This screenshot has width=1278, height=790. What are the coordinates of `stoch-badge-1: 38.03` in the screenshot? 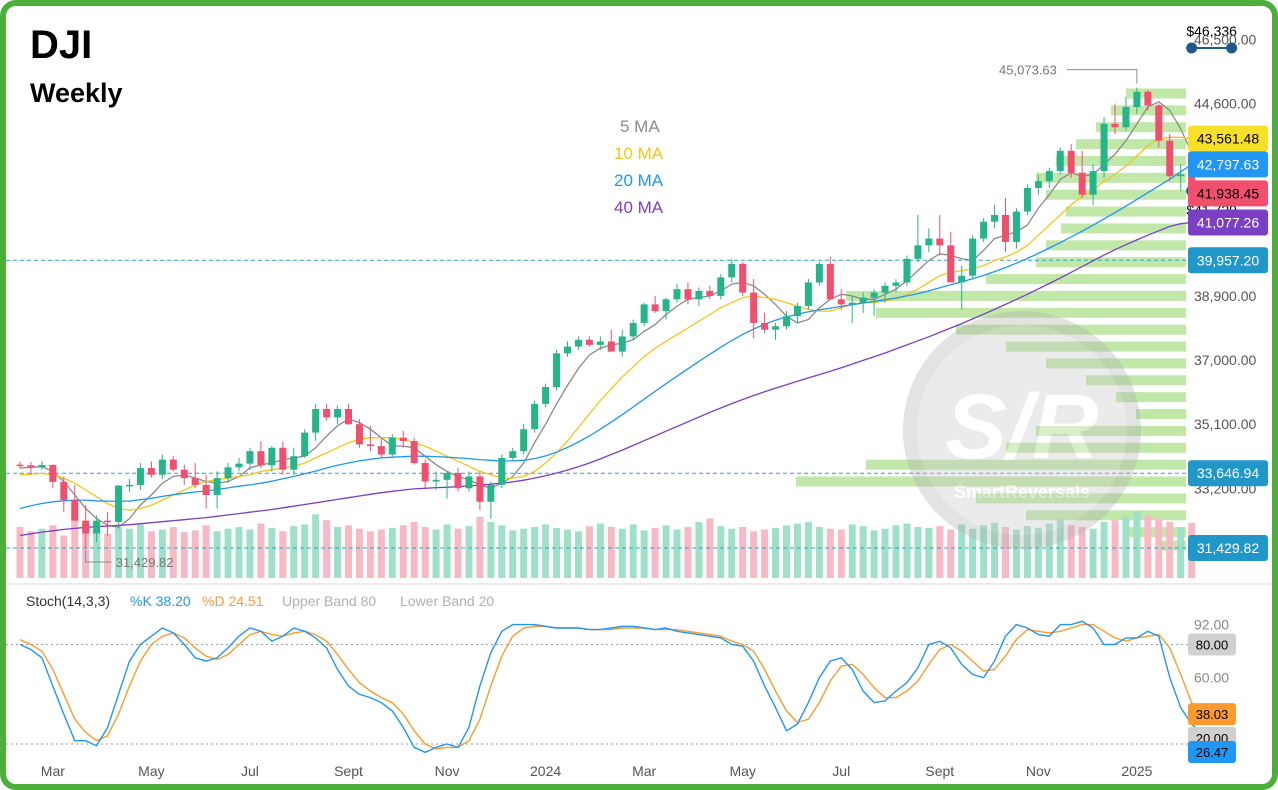 It's located at (1212, 714).